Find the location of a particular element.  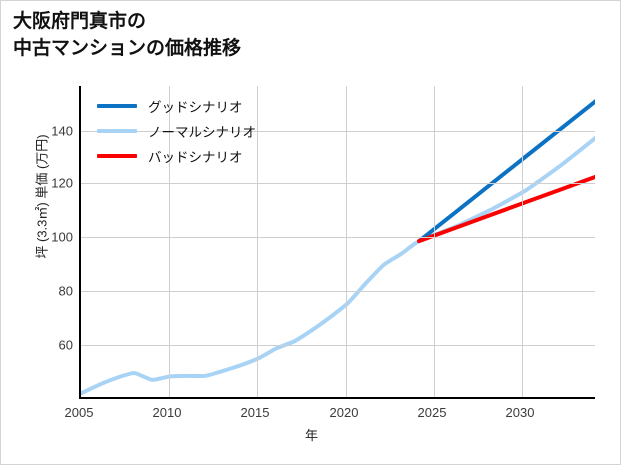

gridline-x-2025 is located at coordinates (434, 241).